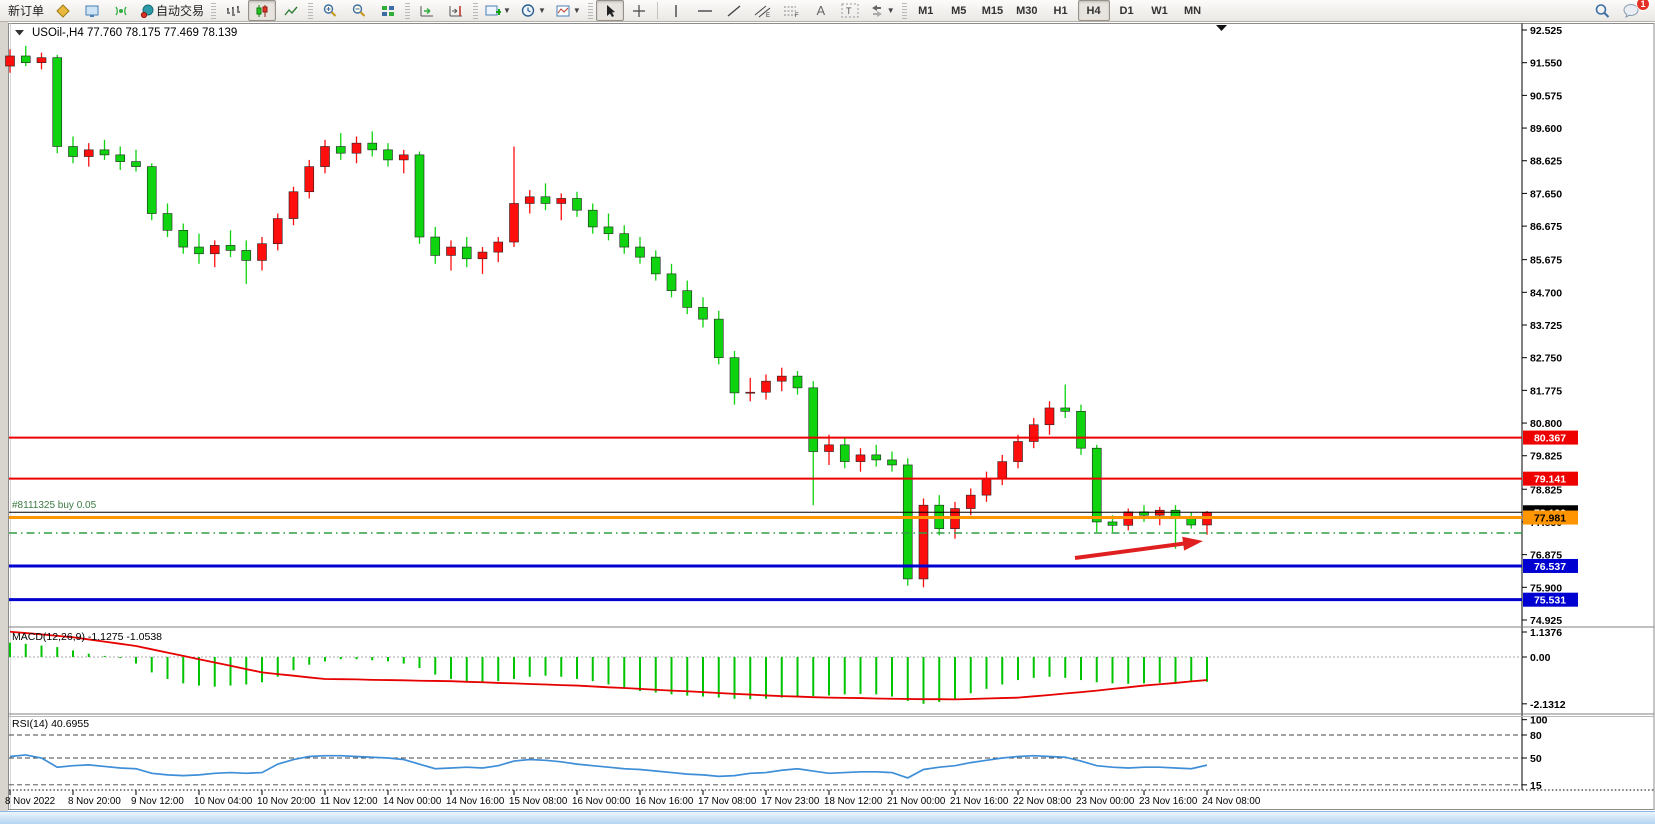 Image resolution: width=1655 pixels, height=824 pixels. I want to click on arrows-tool-button: ▼, so click(882, 10).